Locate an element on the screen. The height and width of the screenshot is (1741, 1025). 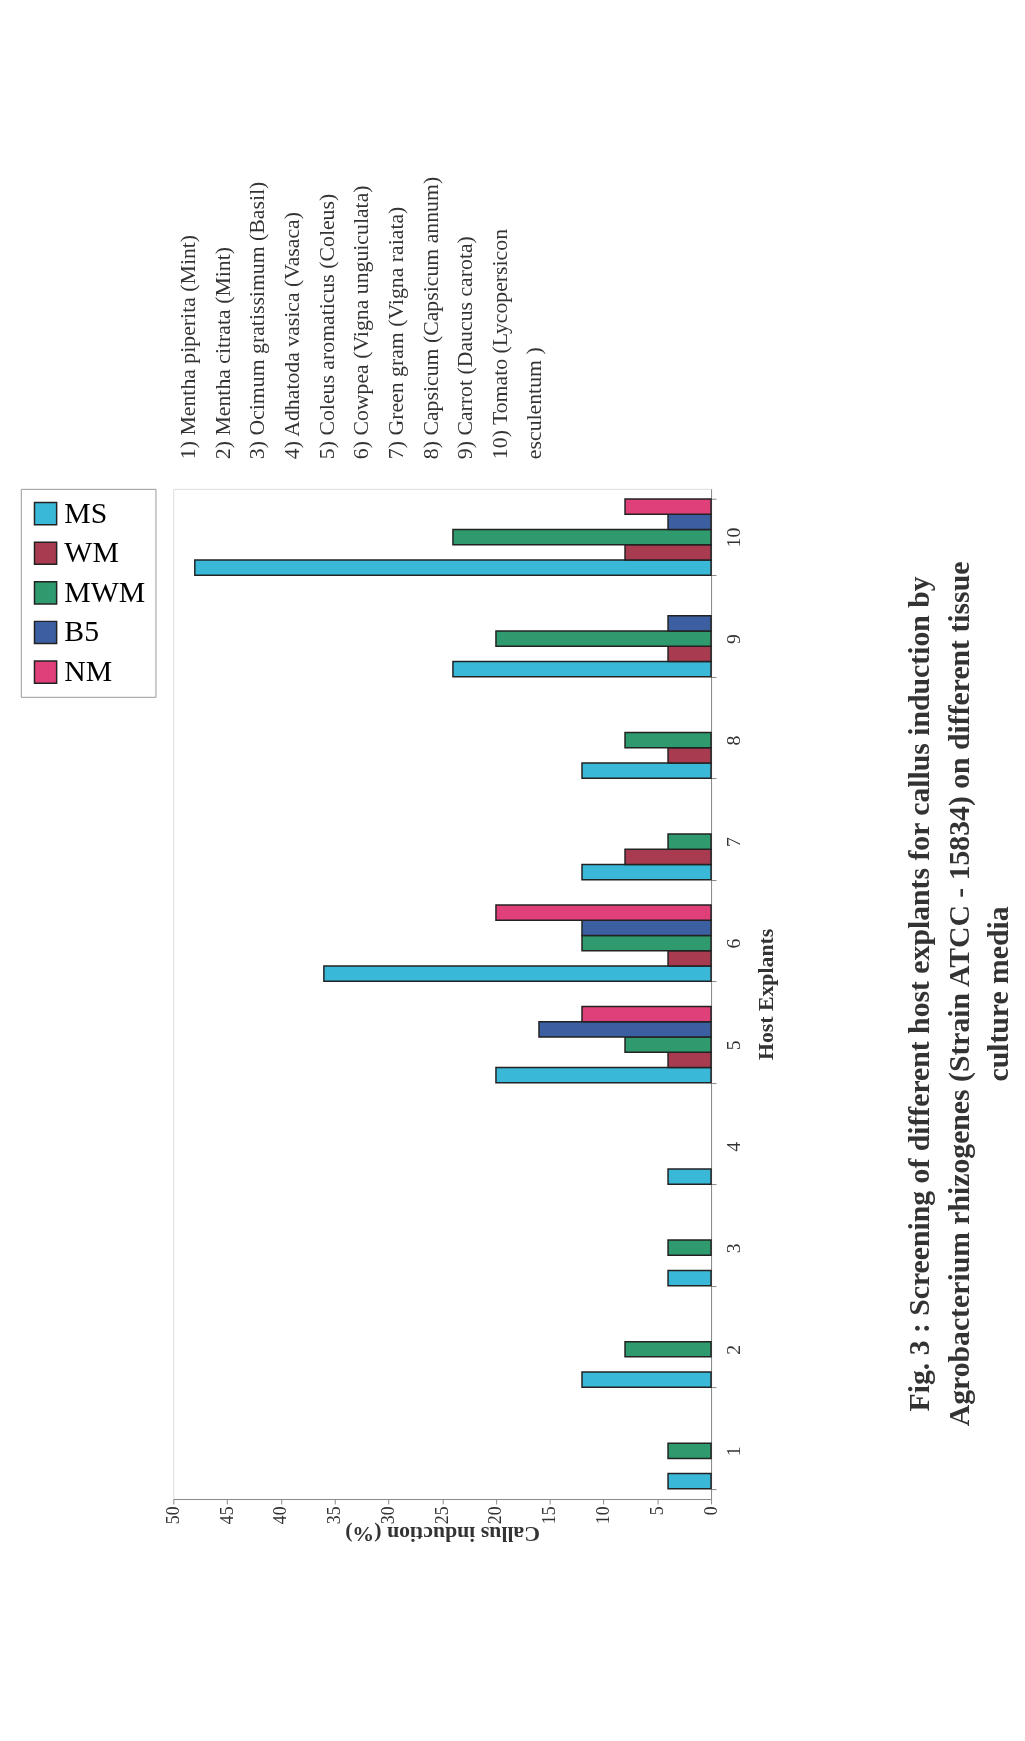
y-tick-label: 2 is located at coordinates (733, 1349).